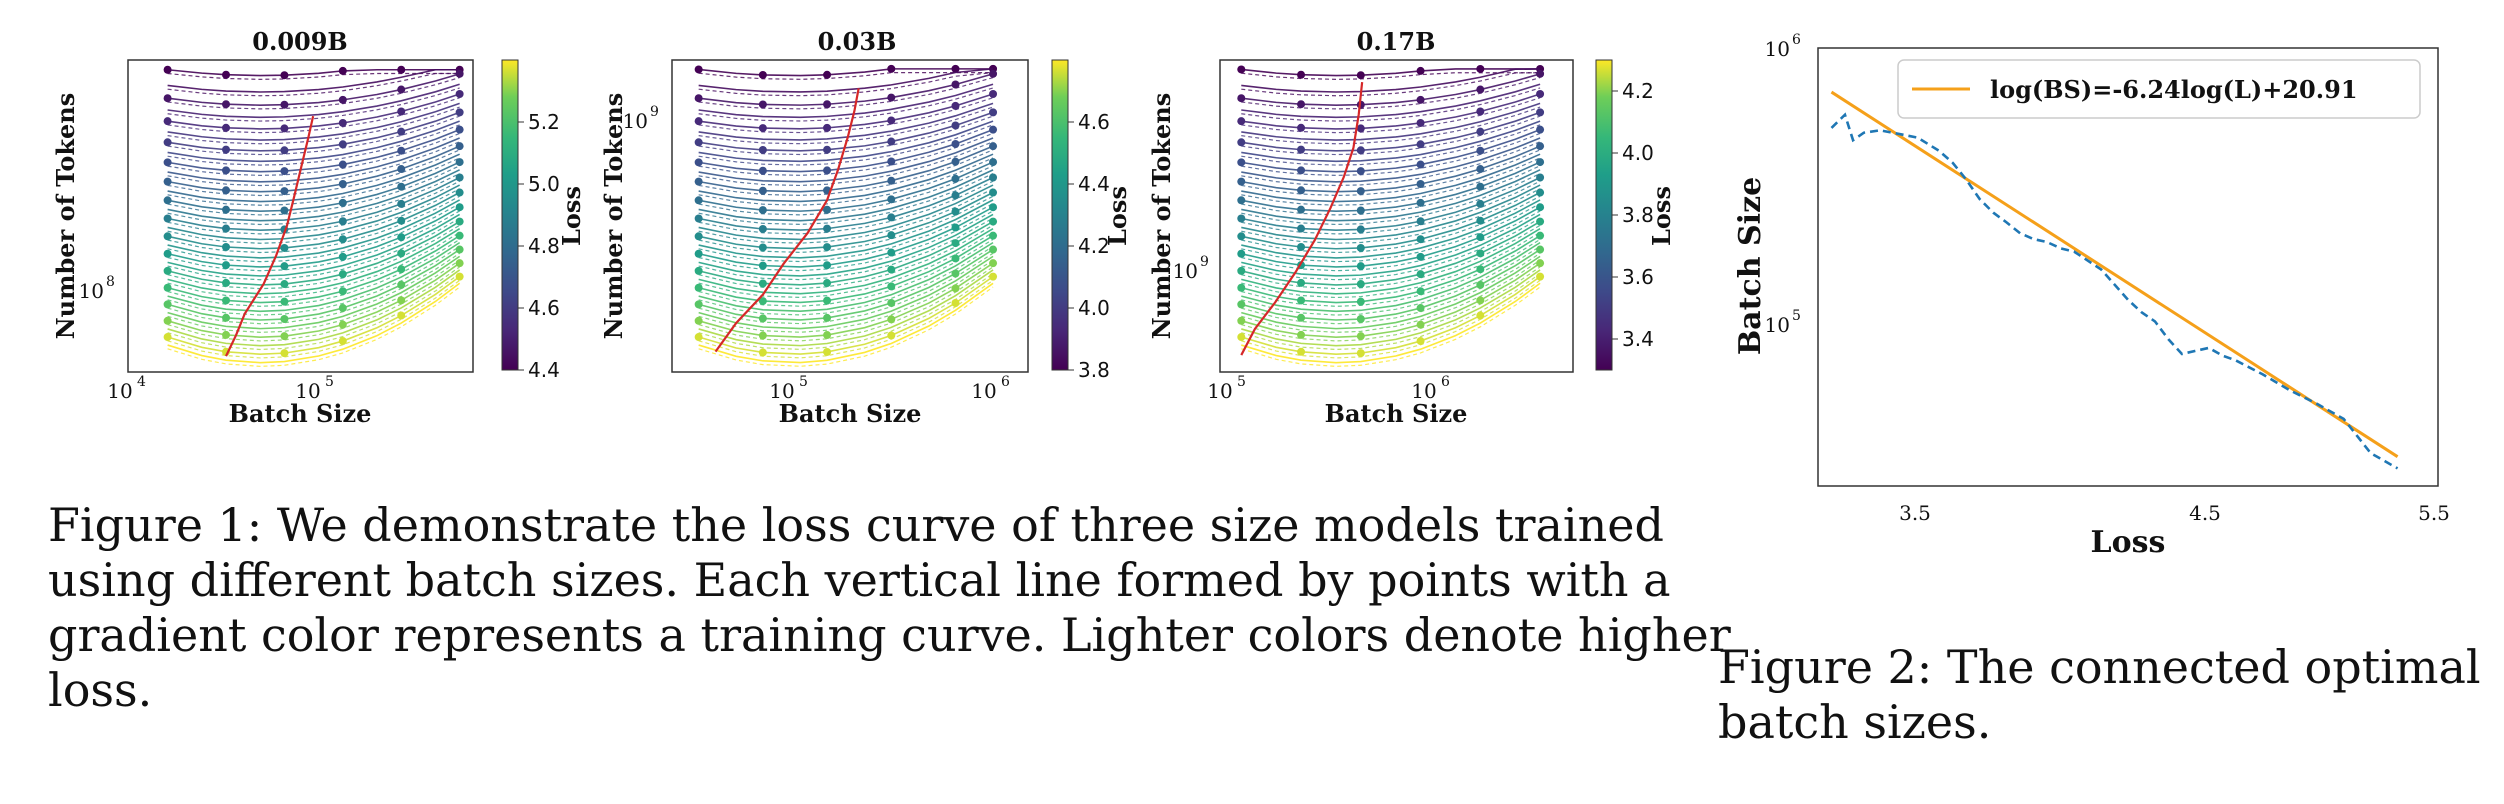 This screenshot has height=804, width=2504. I want to click on colorbar-tick: 4.6, so click(539, 308).